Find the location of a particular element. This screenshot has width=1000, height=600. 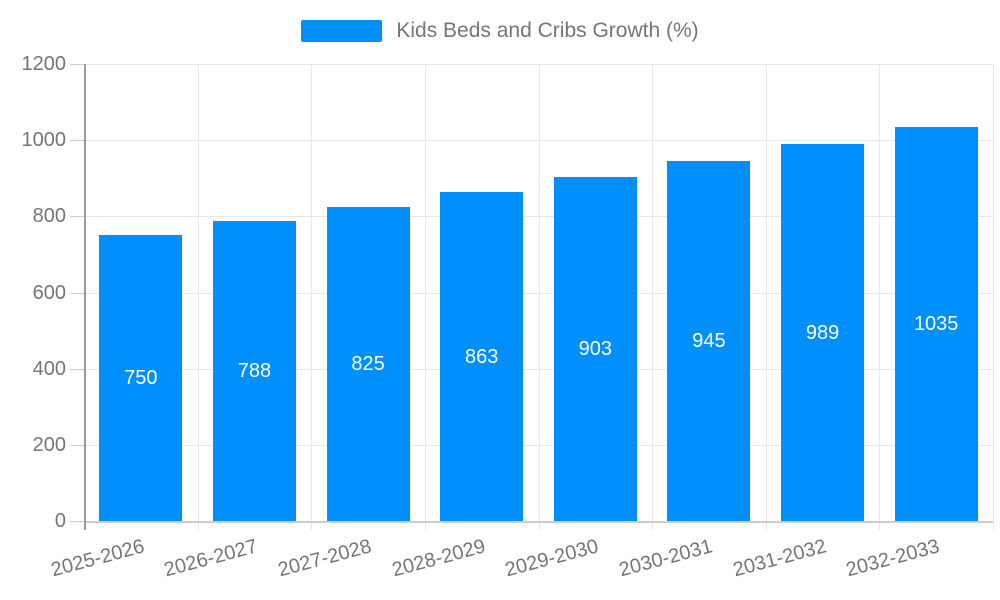

y-axis-line is located at coordinates (85, 297).